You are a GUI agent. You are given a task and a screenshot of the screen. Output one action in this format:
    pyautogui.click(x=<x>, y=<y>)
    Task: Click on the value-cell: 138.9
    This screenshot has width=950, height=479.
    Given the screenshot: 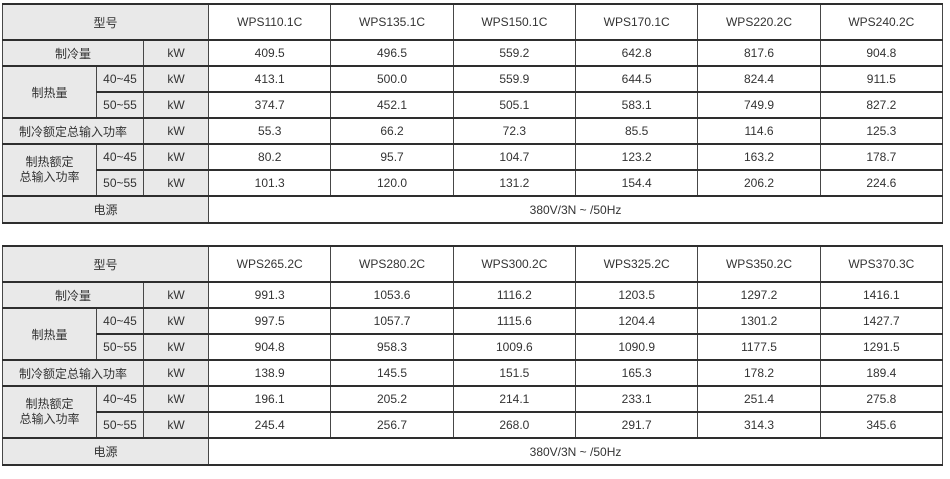 What is the action you would take?
    pyautogui.click(x=270, y=373)
    